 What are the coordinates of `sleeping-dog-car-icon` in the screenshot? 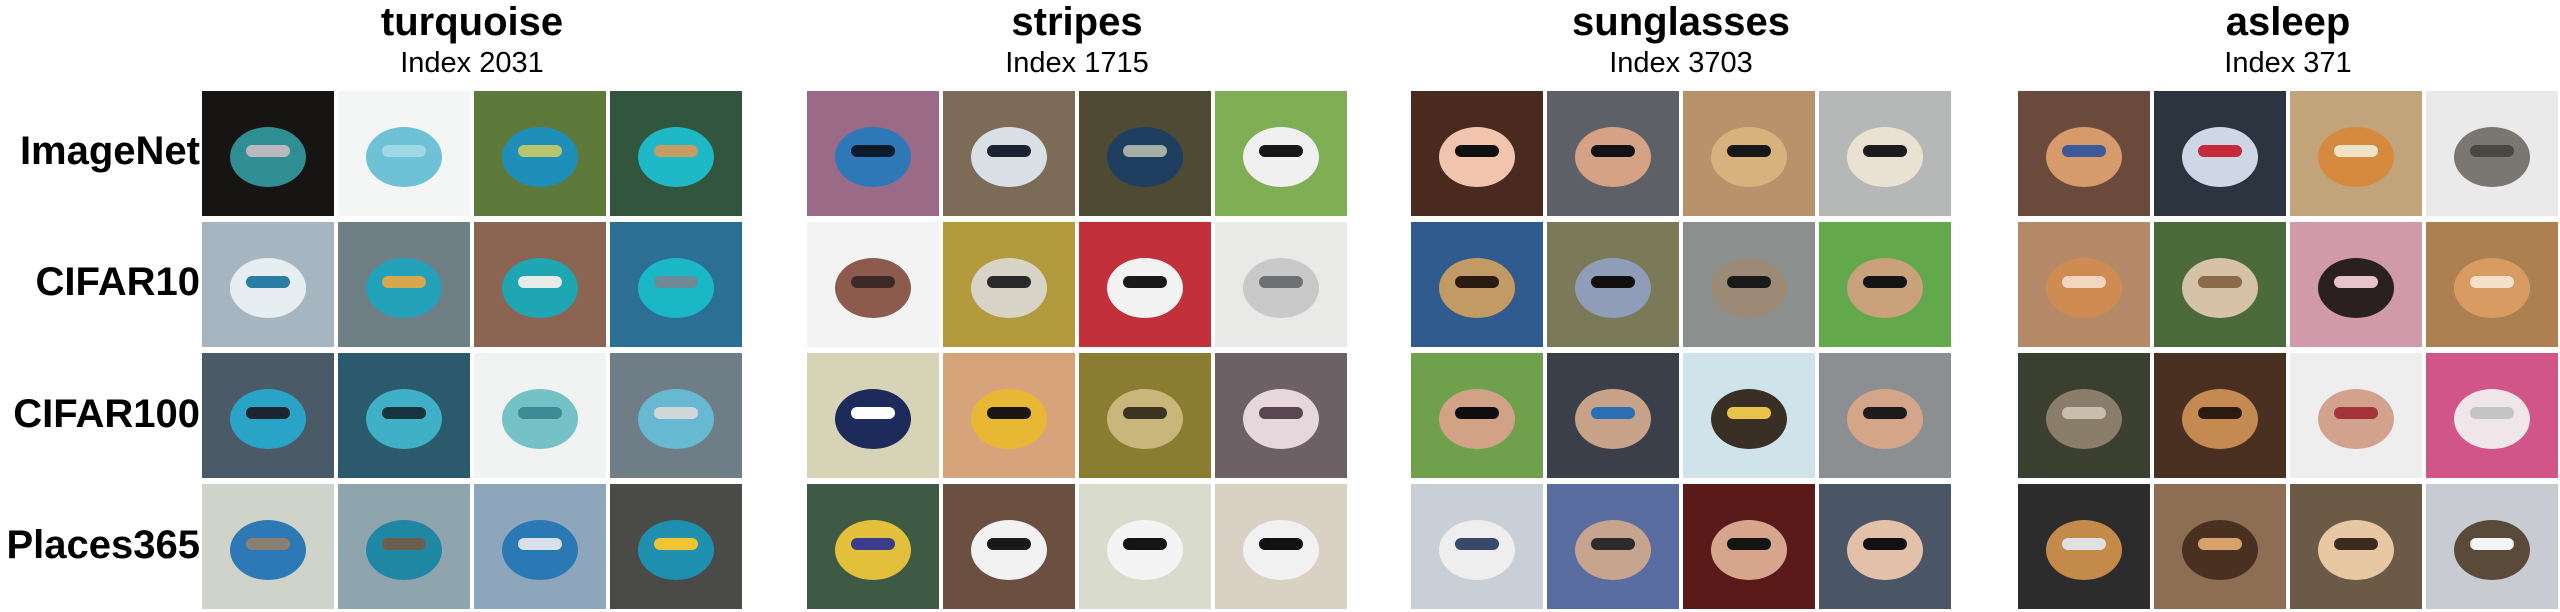 It's located at (2084, 546).